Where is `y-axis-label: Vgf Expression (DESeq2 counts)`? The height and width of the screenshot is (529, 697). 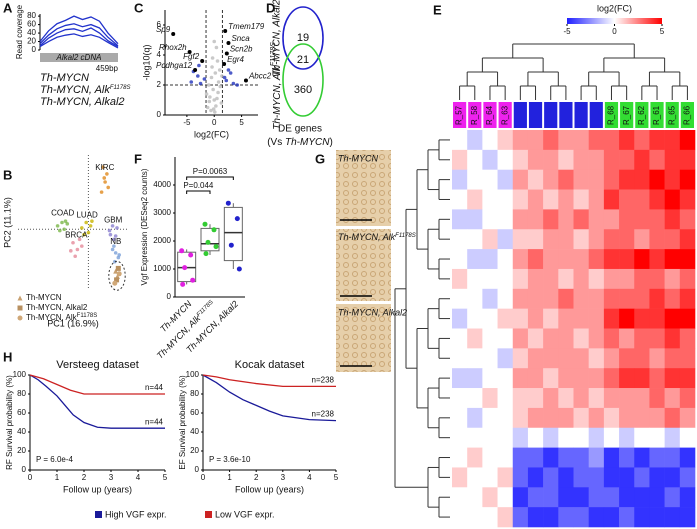 y-axis-label: Vgf Expression (DESeq2 counts) is located at coordinates (144, 226).